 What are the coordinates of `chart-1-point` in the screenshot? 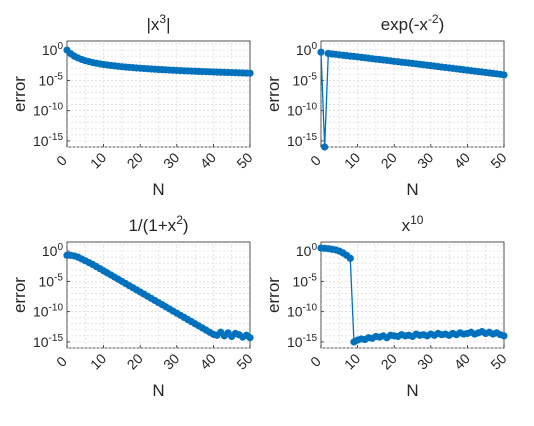 It's located at (250, 73).